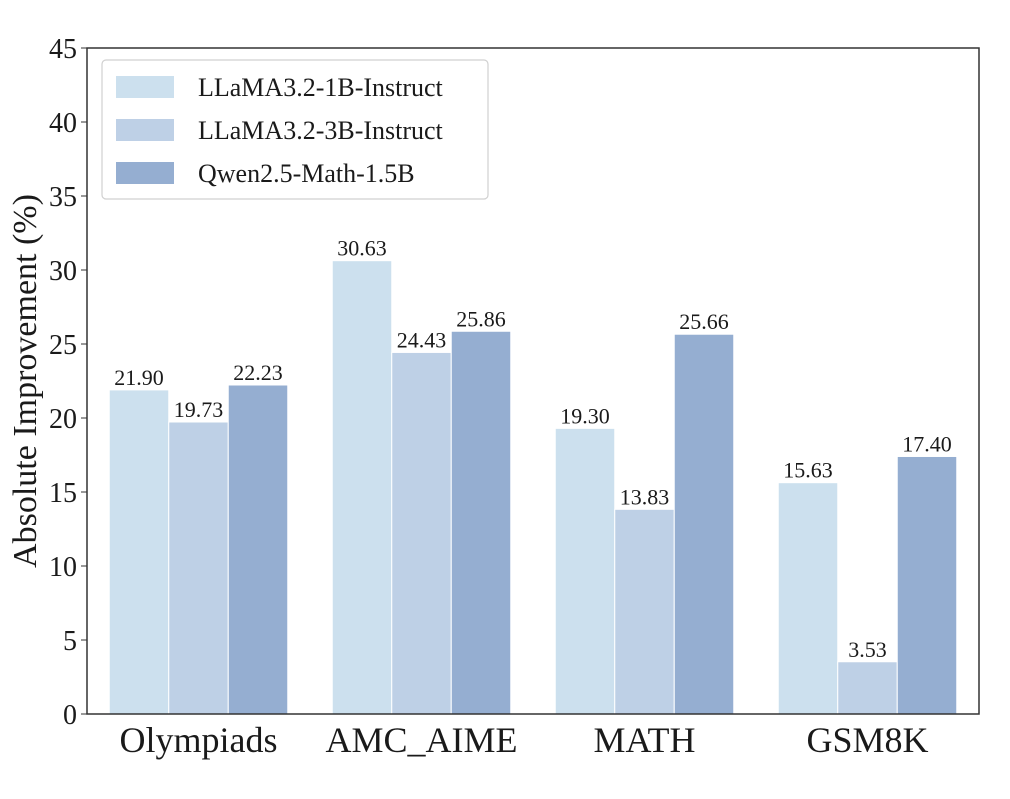  Describe the element at coordinates (644, 740) in the screenshot. I see `x-tick-label: MATH` at that location.